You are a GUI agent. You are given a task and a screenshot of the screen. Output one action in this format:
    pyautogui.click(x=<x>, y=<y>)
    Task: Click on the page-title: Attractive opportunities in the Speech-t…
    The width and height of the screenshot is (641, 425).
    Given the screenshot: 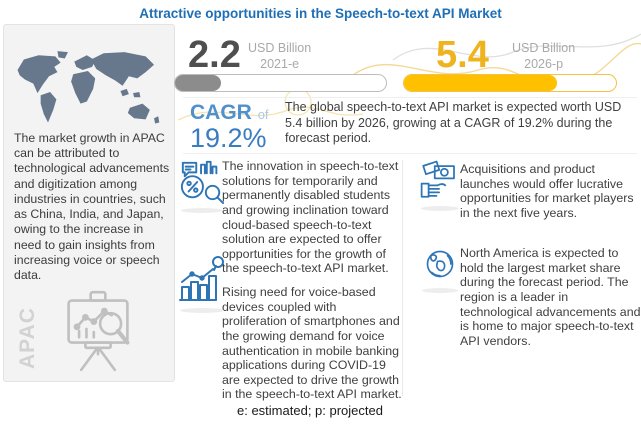 What is the action you would take?
    pyautogui.click(x=320, y=13)
    